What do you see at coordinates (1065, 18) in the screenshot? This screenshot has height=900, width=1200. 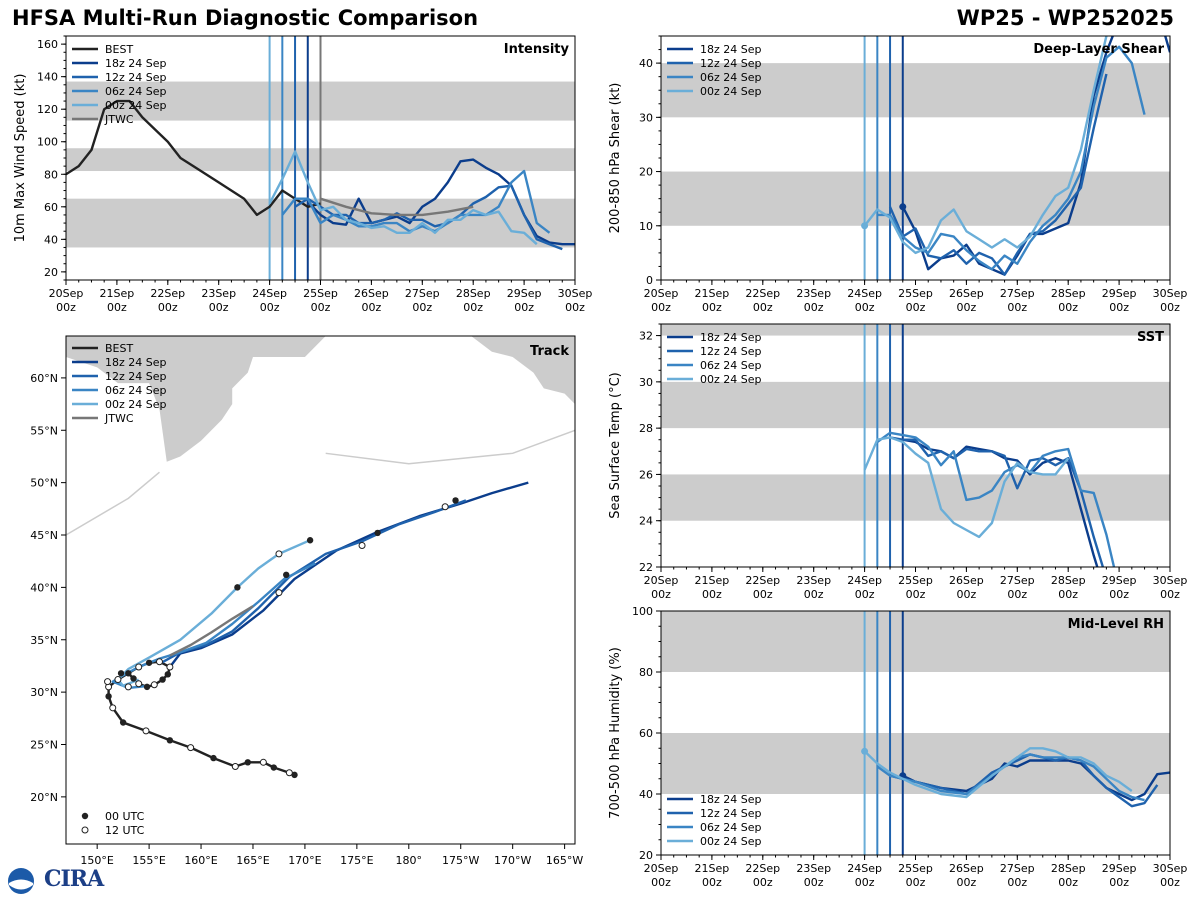 I see `chart-title-right: WP25 - WP252025` at bounding box center [1065, 18].